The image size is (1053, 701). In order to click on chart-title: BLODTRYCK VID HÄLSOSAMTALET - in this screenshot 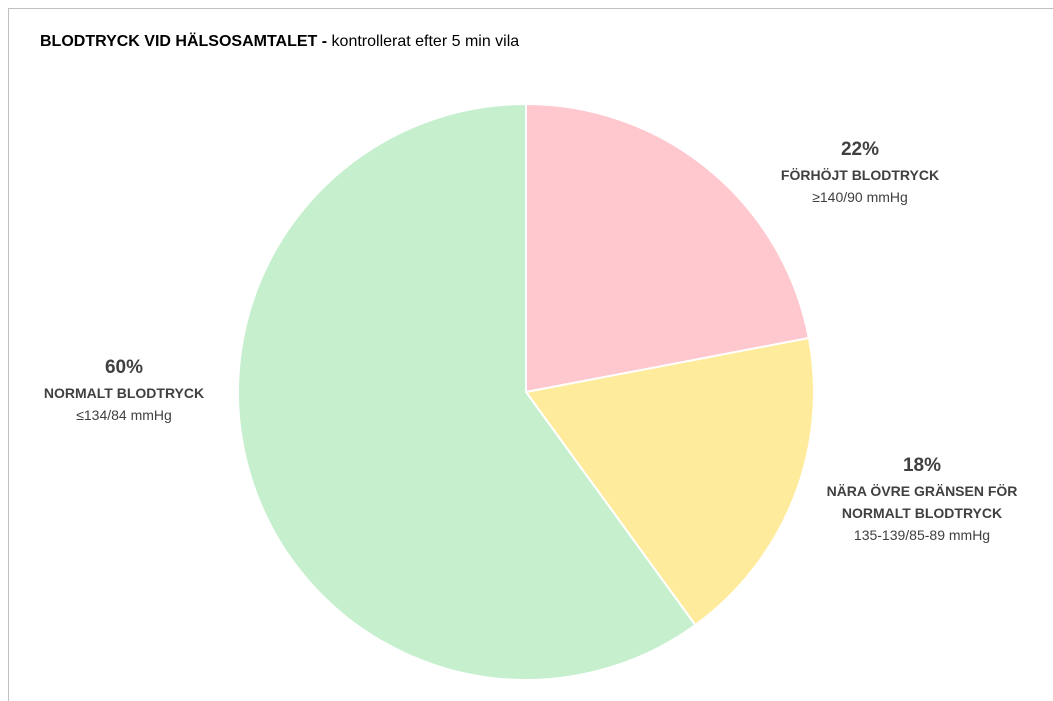, I will do `click(183, 41)`.